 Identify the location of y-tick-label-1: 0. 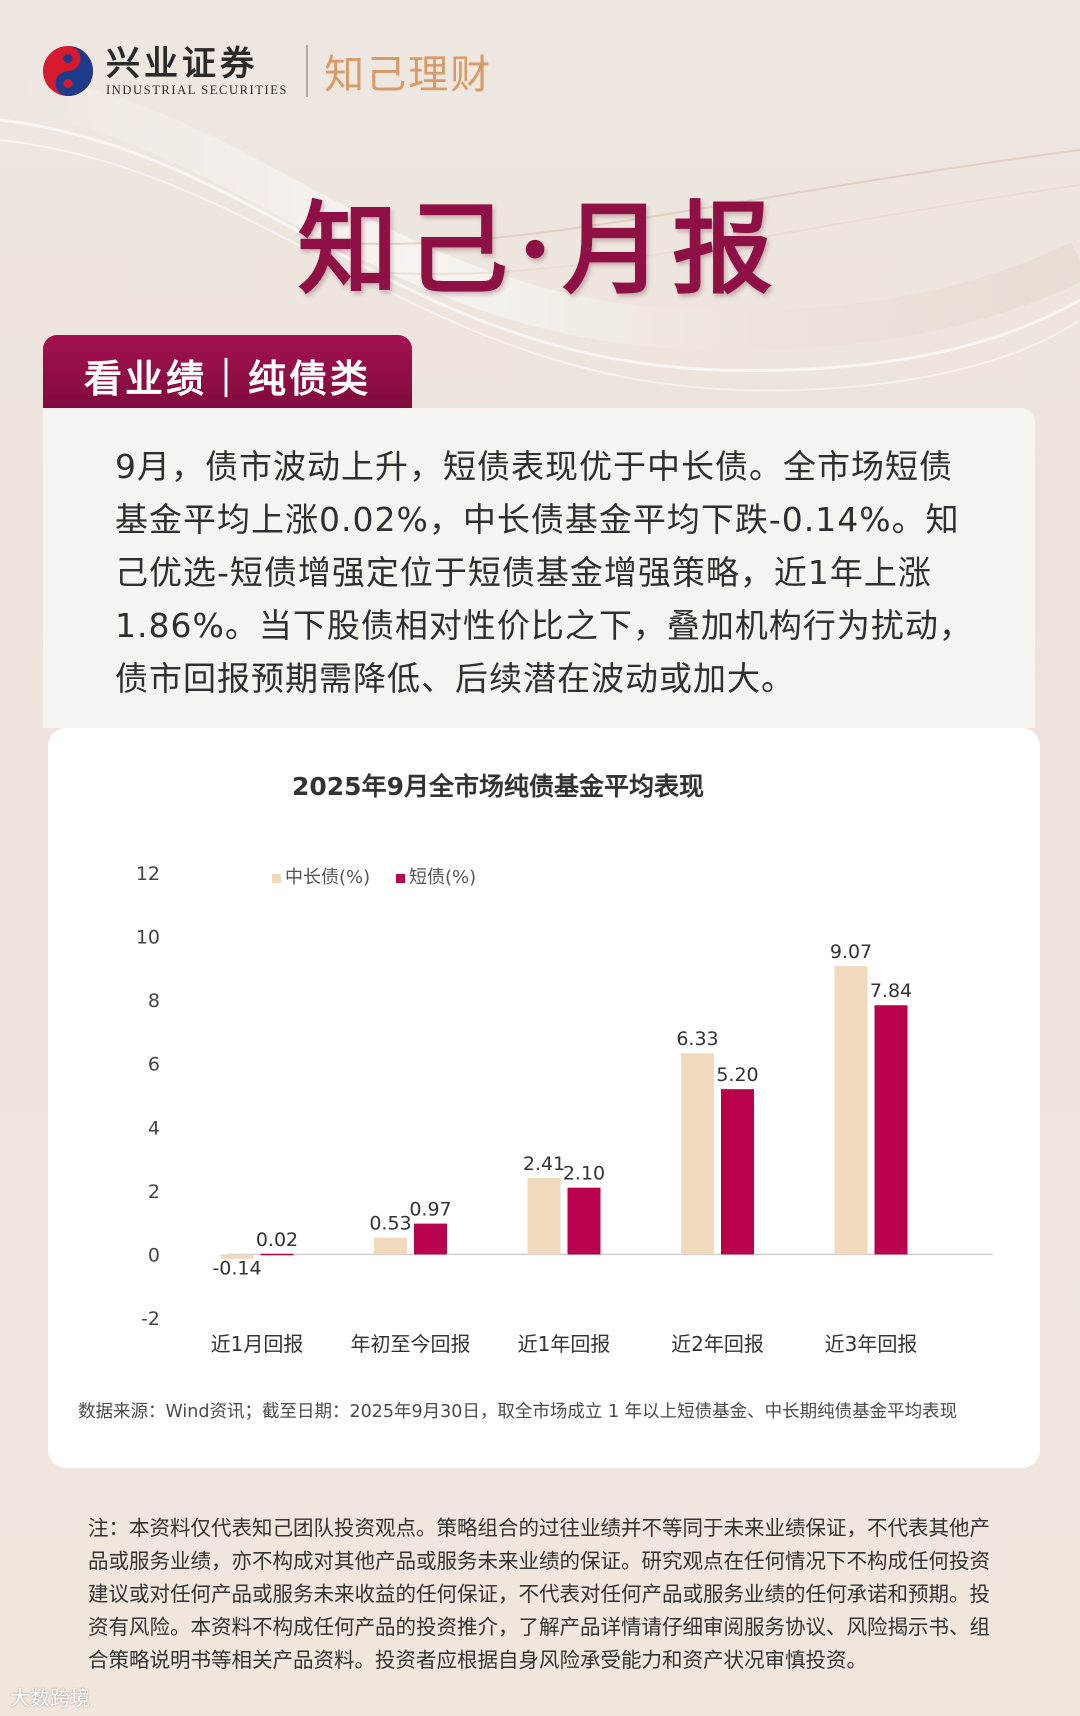
(154, 1255).